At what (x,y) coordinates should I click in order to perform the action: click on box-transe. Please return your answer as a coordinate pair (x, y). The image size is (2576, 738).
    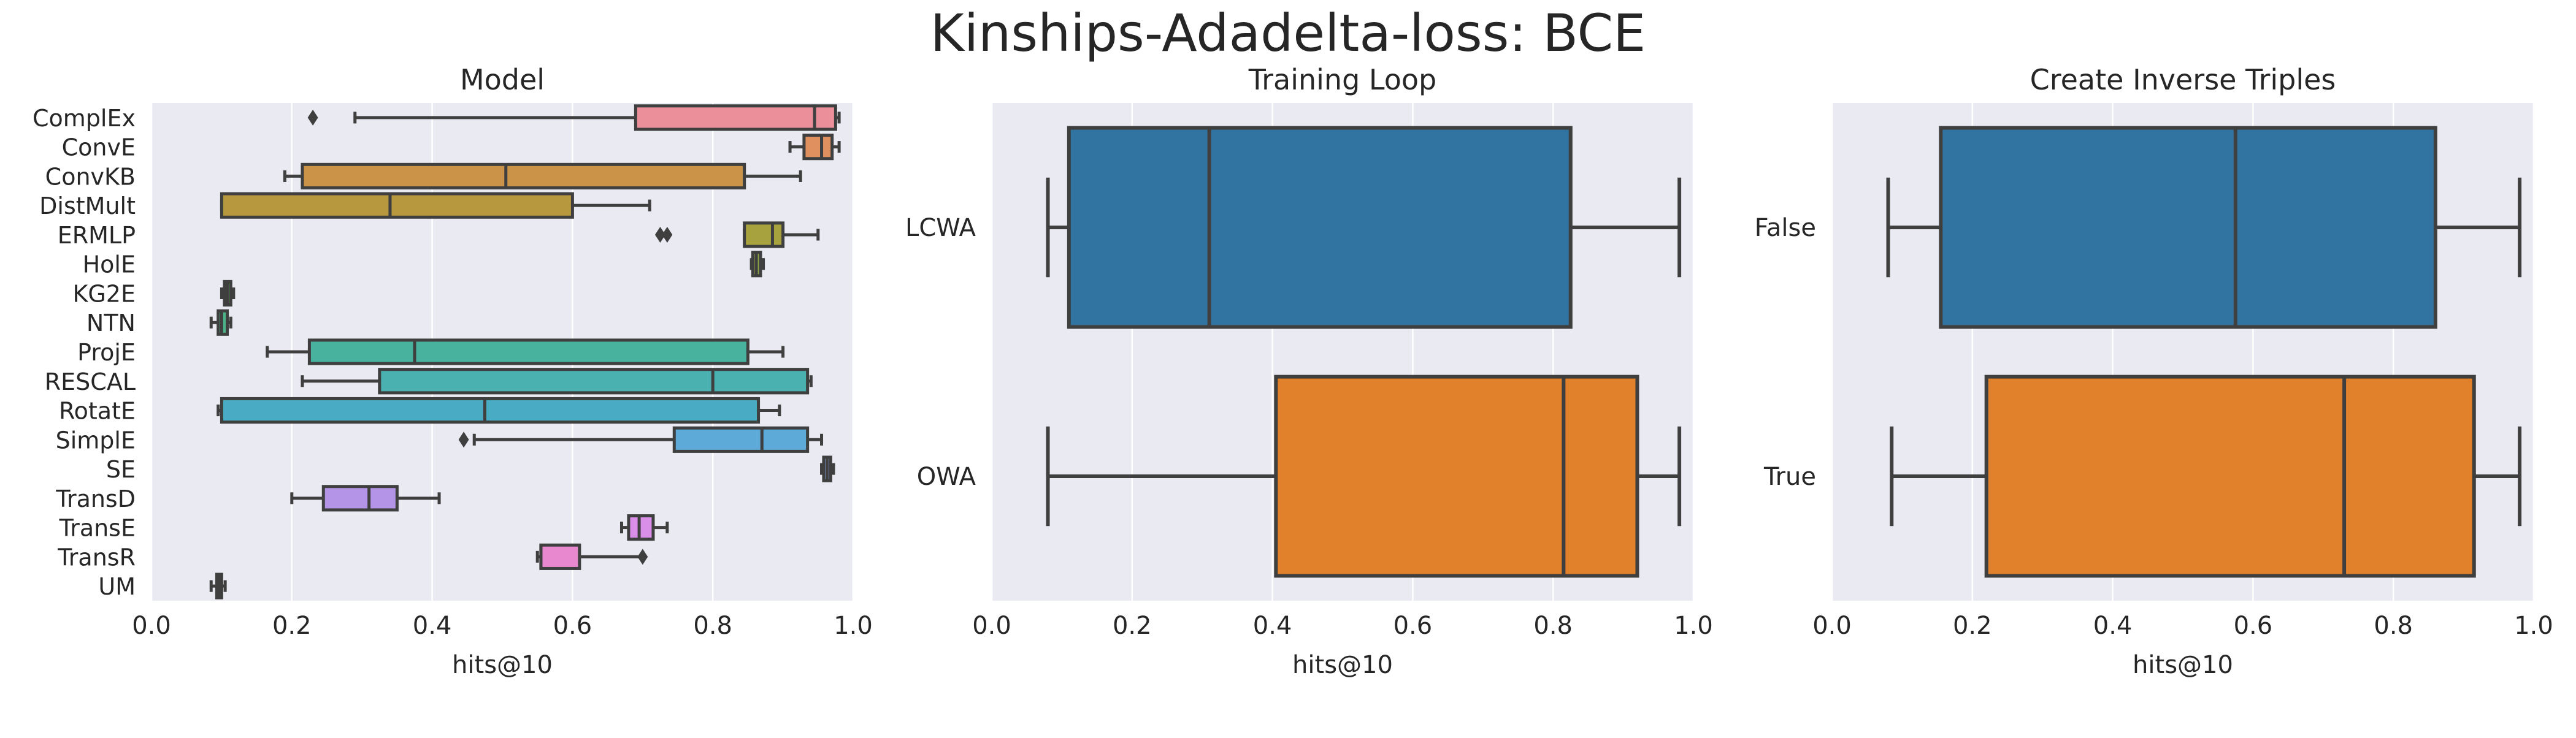
    Looking at the image, I should click on (644, 527).